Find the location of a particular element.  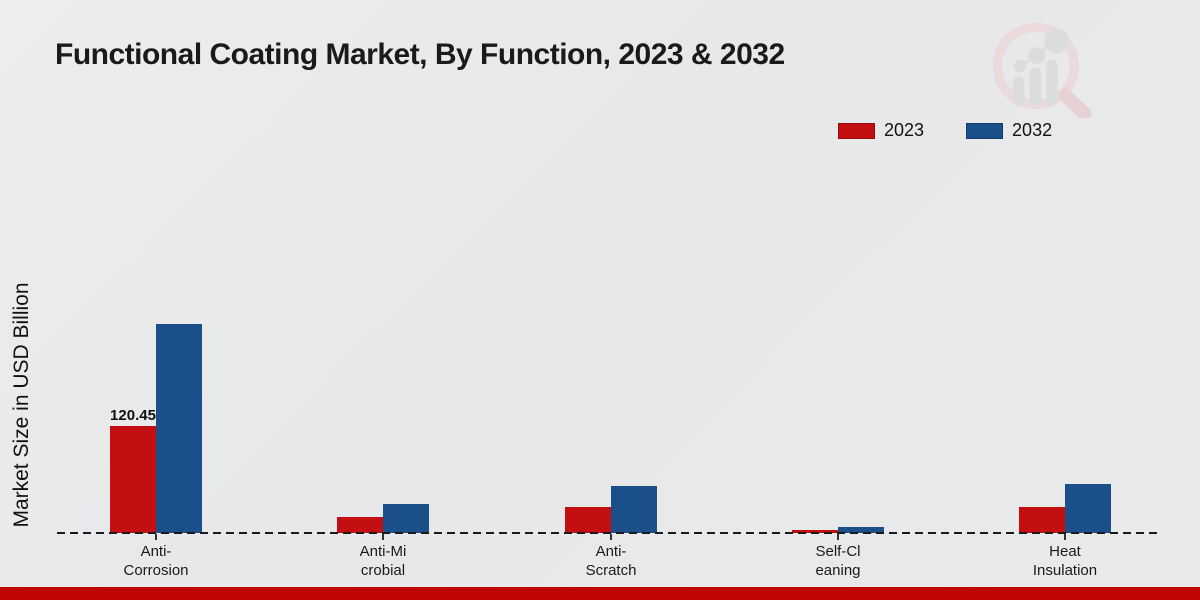

bar-2023-self-cleaning is located at coordinates (815, 531).